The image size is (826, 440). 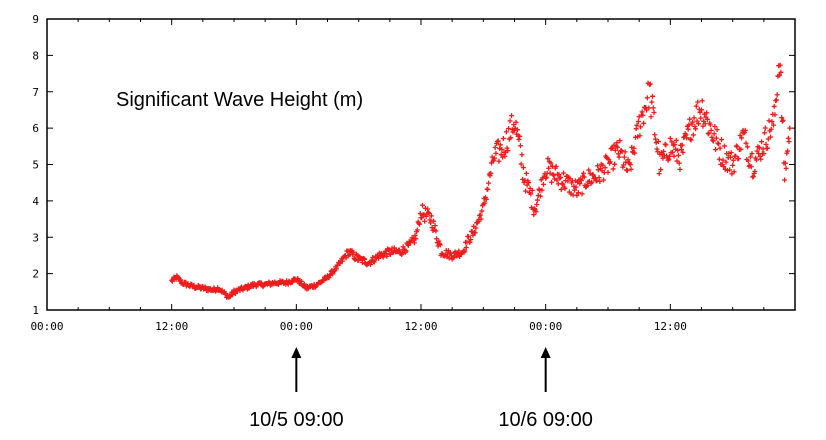 I want to click on y-tick-label: 2, so click(x=35, y=274).